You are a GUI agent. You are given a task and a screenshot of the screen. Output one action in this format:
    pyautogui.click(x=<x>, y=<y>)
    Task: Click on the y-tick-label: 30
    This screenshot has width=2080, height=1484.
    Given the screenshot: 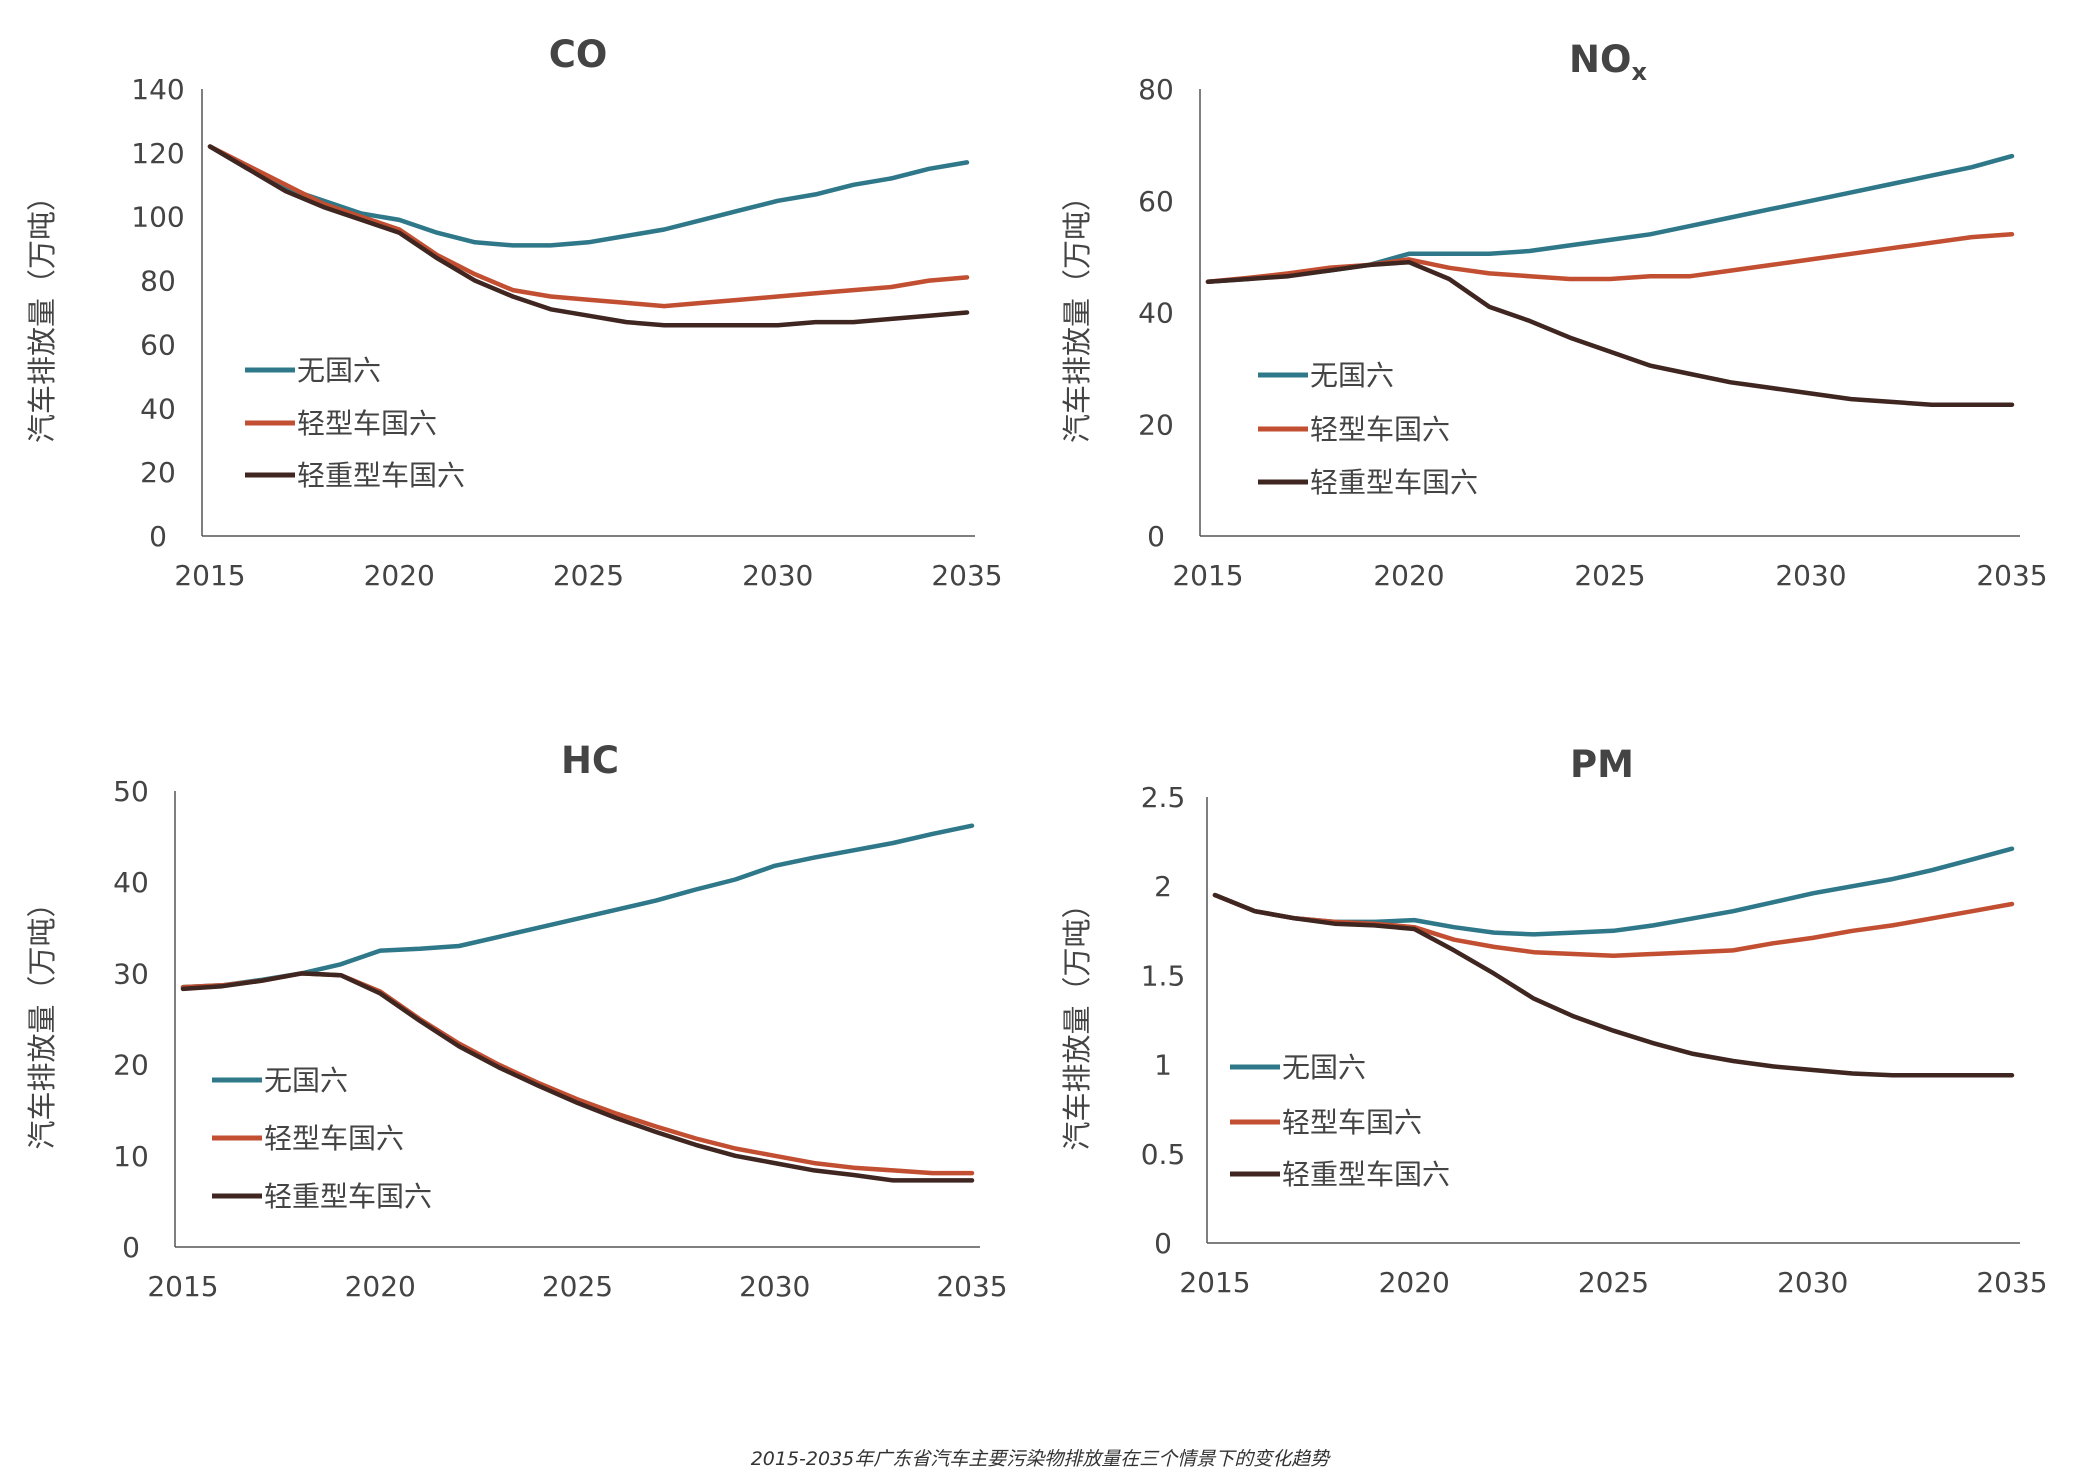 What is the action you would take?
    pyautogui.click(x=131, y=973)
    